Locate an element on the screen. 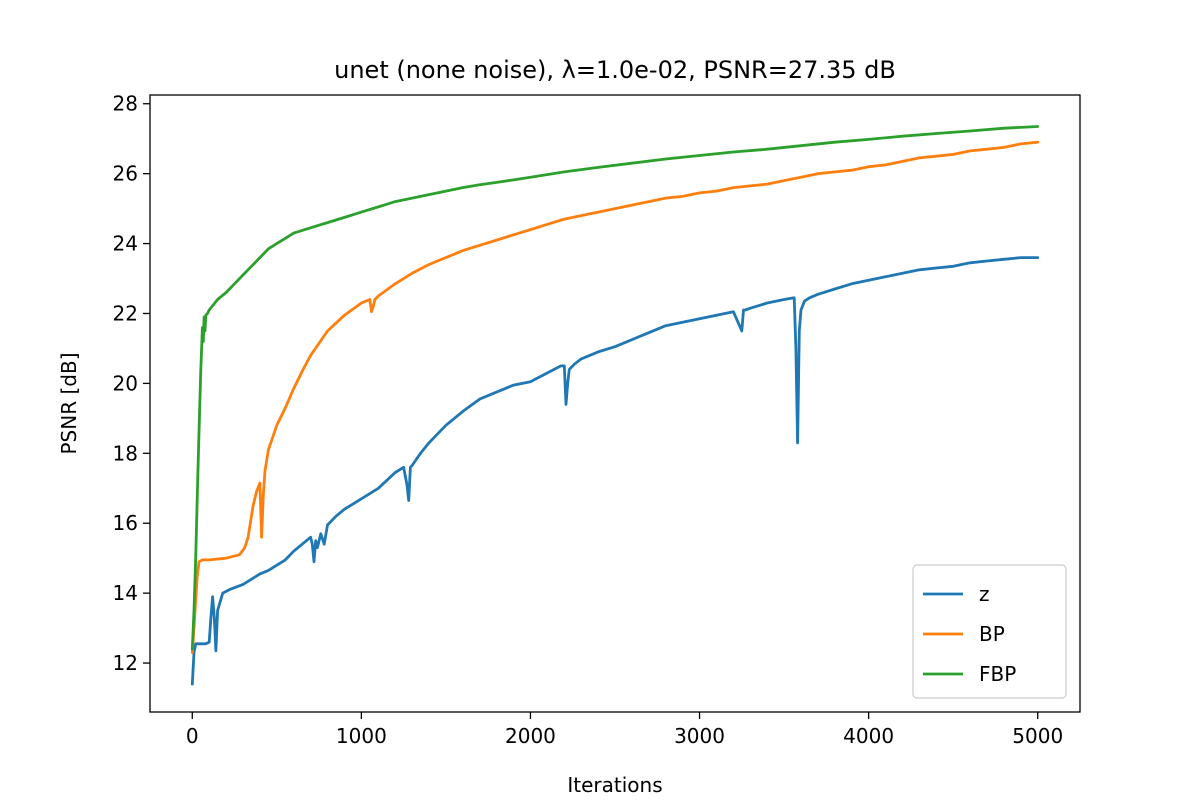  y-tick-label: 12 is located at coordinates (125, 663).